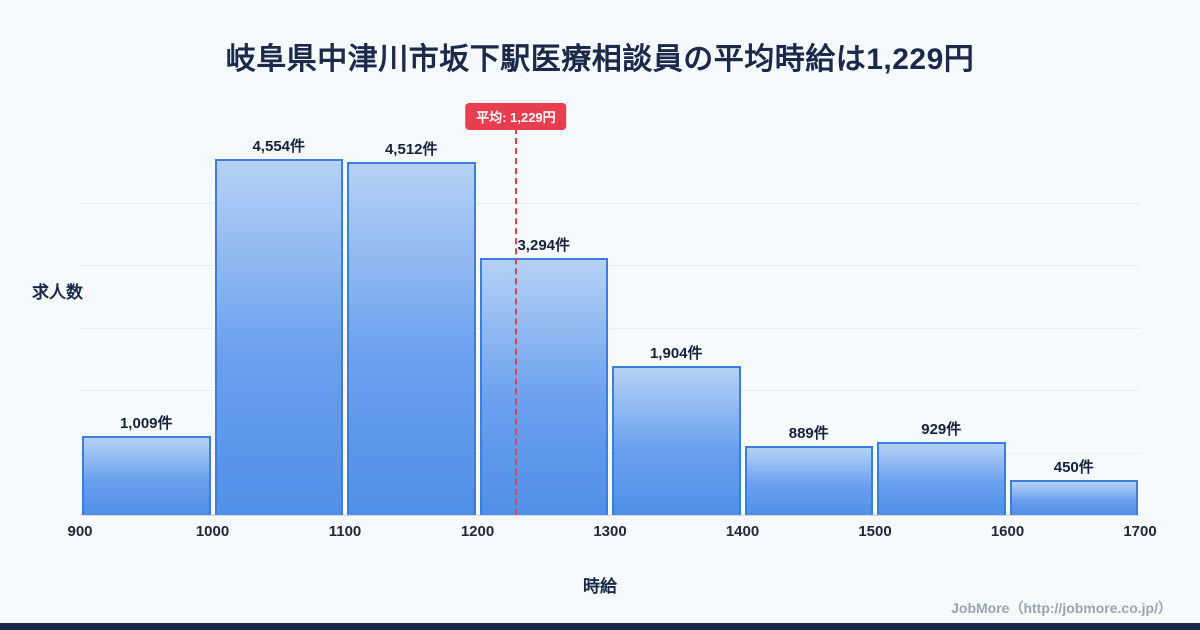 Image resolution: width=1200 pixels, height=630 pixels. What do you see at coordinates (600, 59) in the screenshot?
I see `page-title: 岐阜県中津川市坂下駅医療相談員の平均時給は1,229円` at bounding box center [600, 59].